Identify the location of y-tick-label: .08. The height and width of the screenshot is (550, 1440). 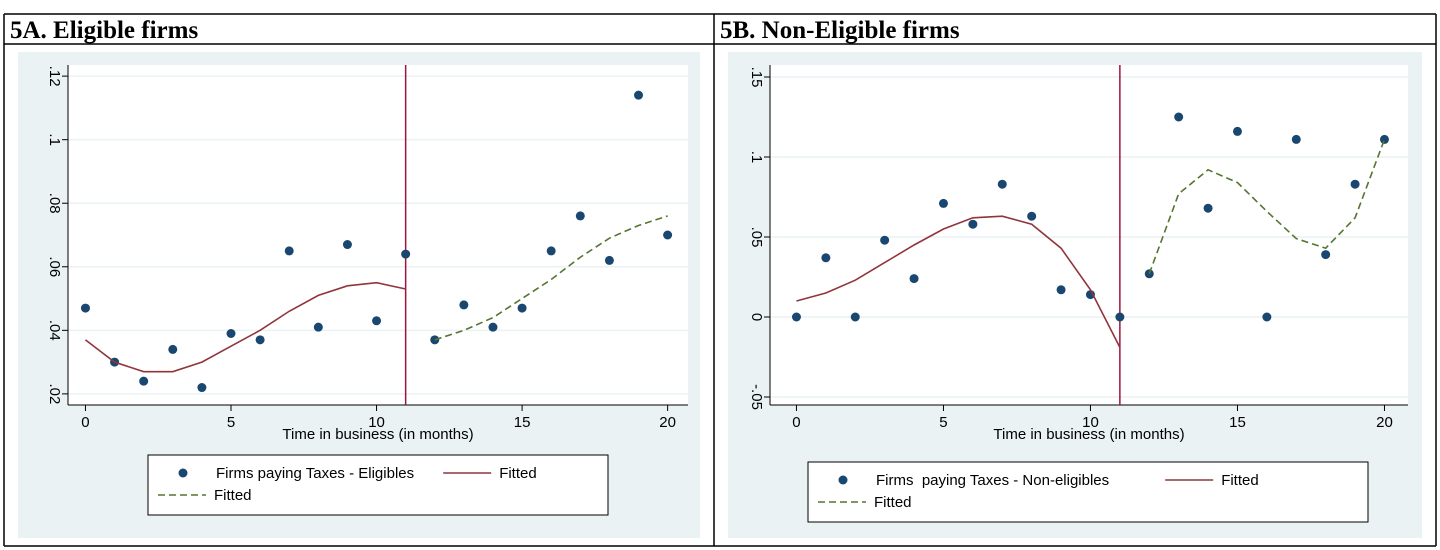
(54, 203).